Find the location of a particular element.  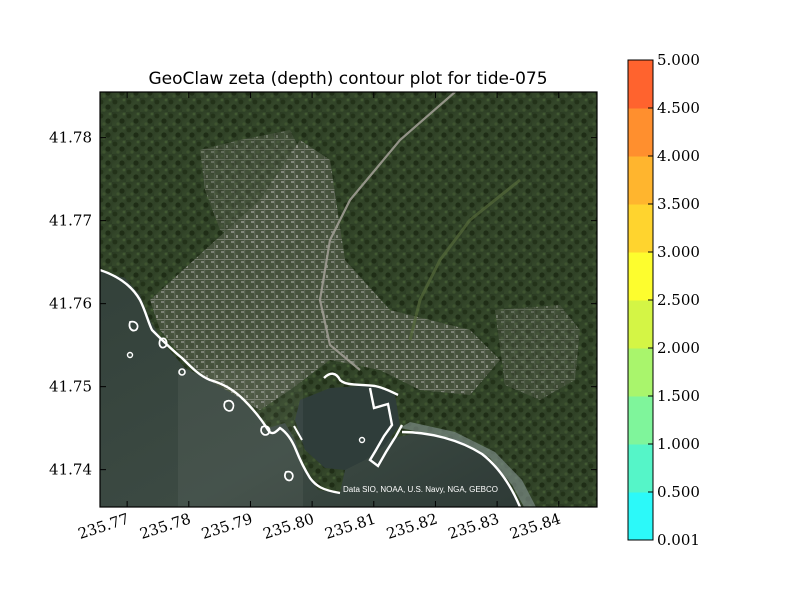

y-tick-label: 41.75 is located at coordinates (70, 387).